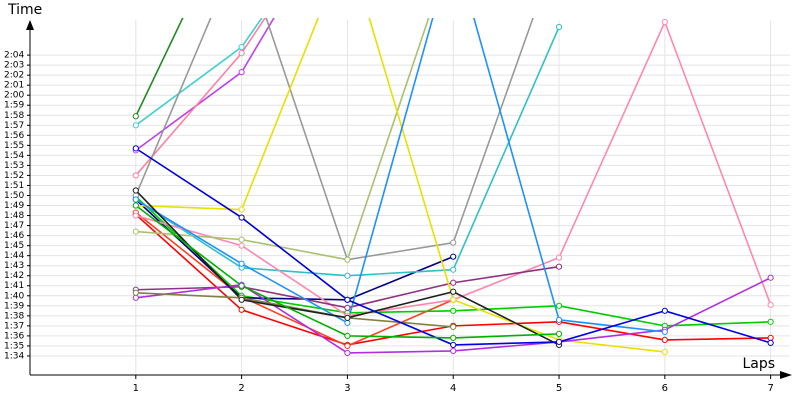 This screenshot has height=400, width=800. I want to click on y-tick-label: 2:00, so click(14, 96).